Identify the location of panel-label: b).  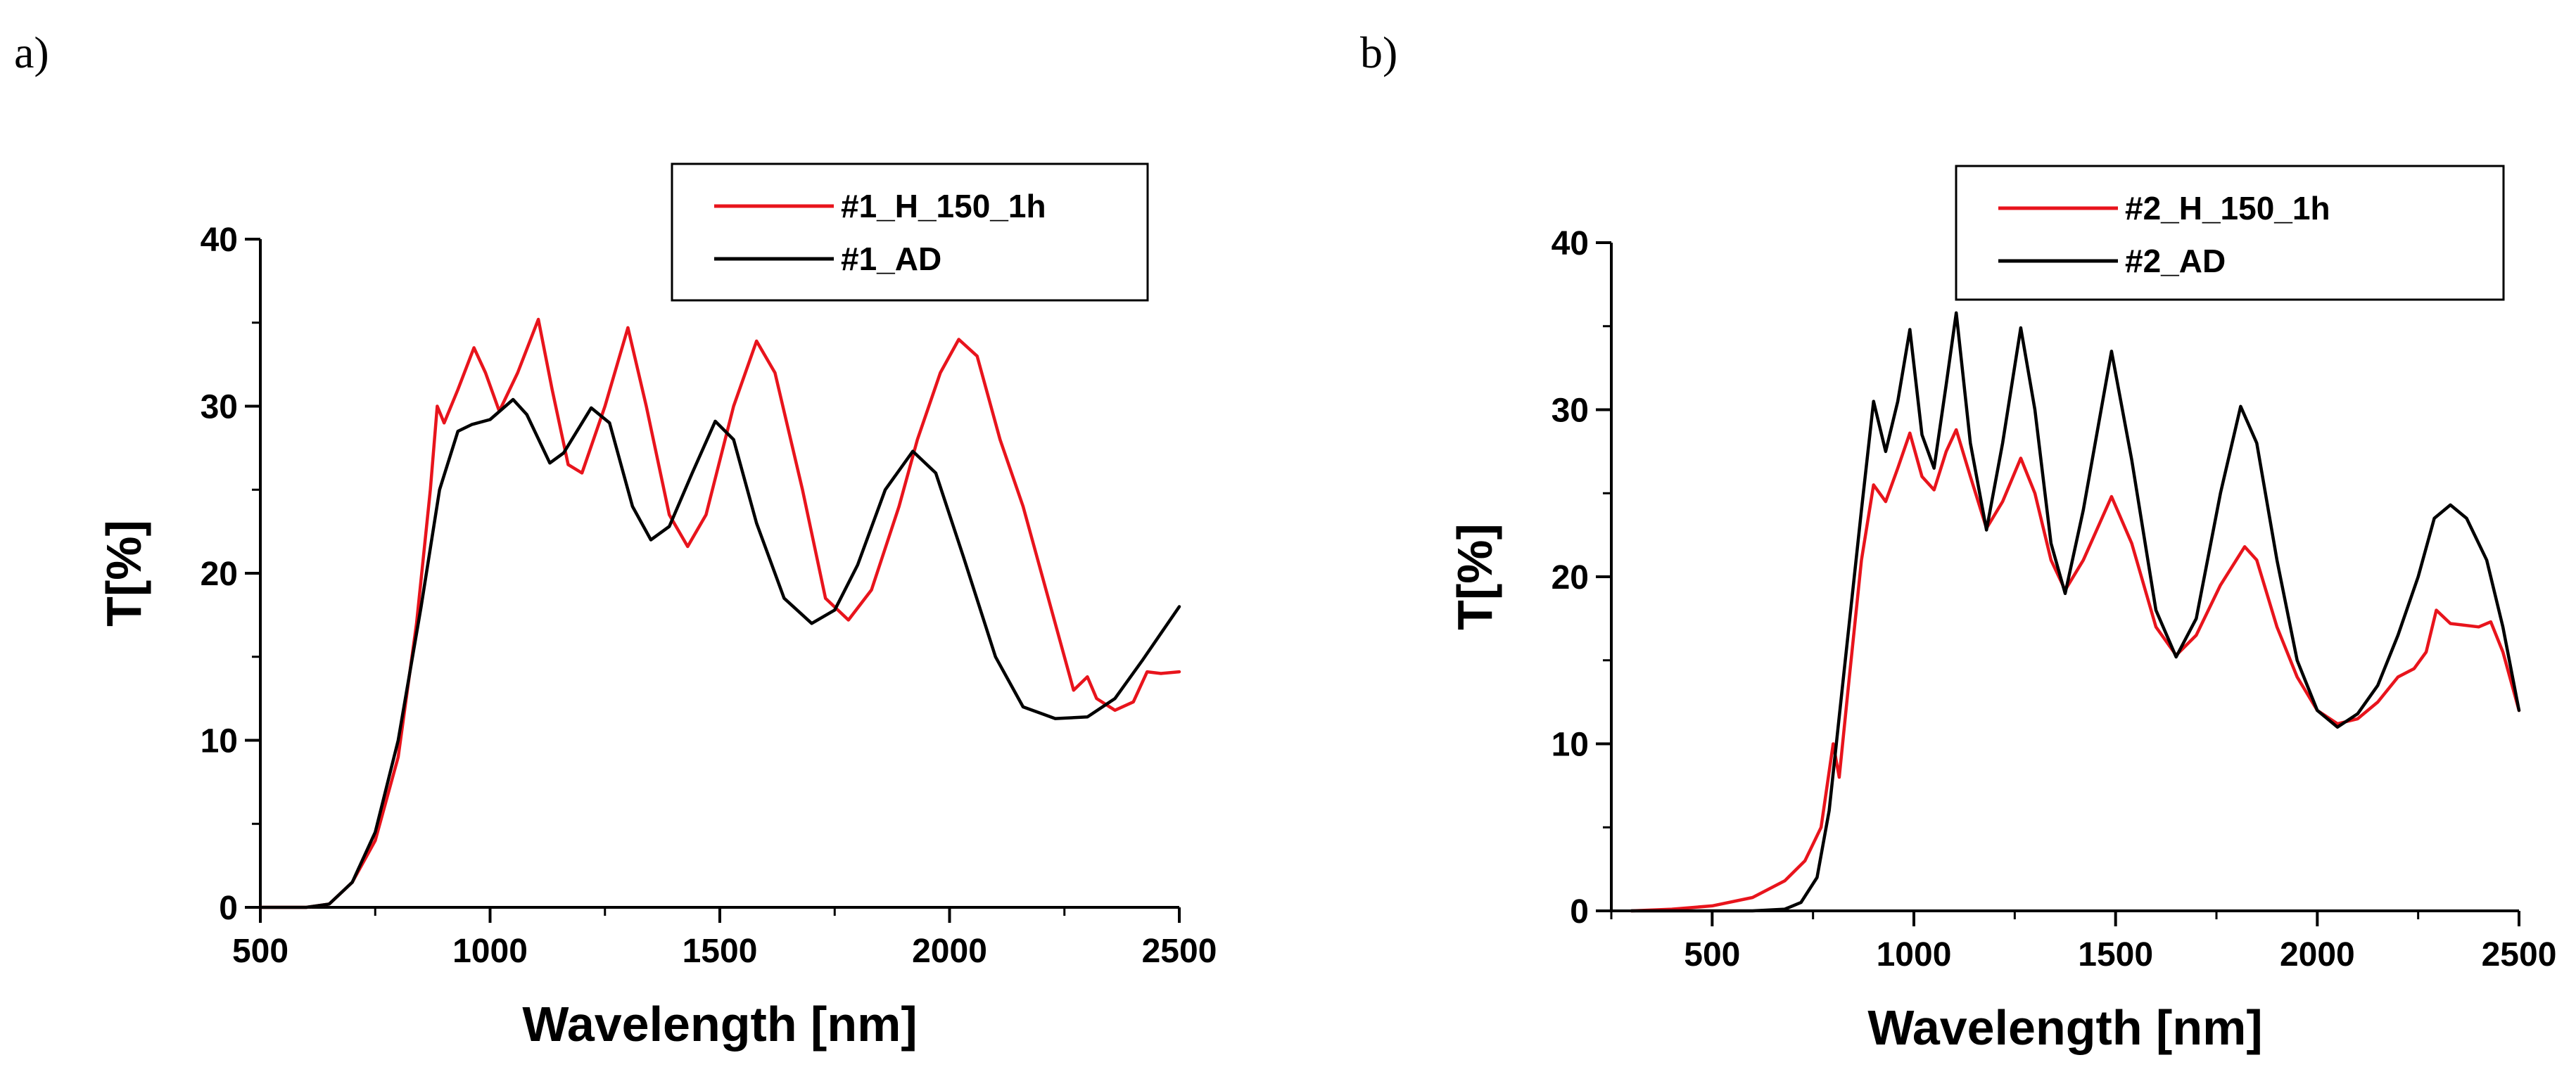
(1378, 52).